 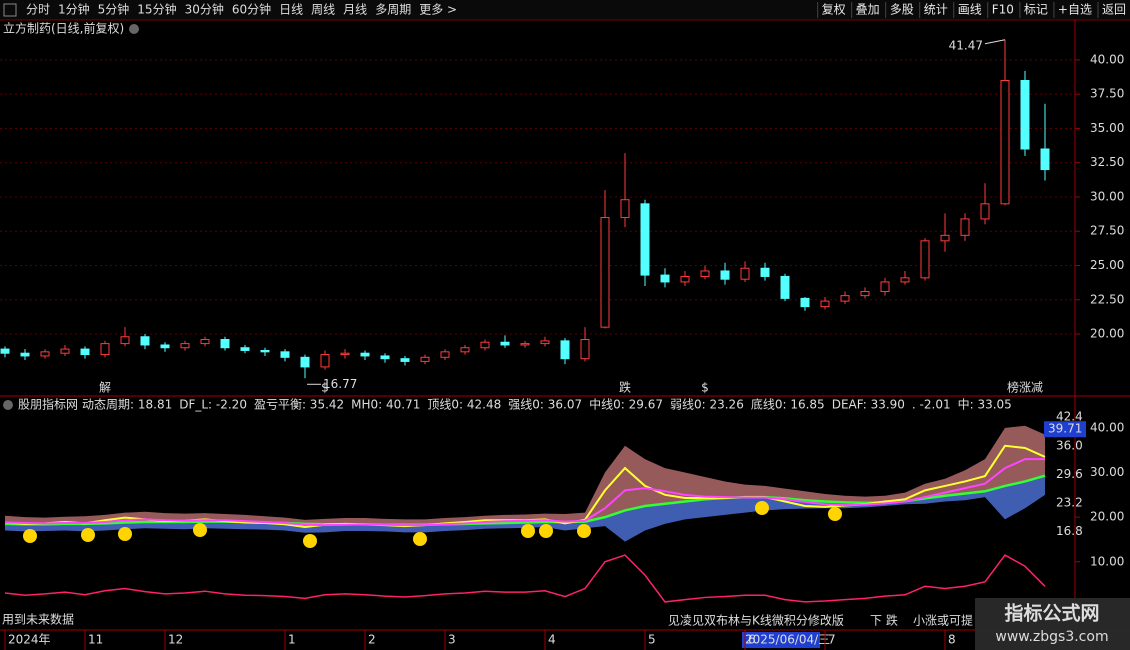 I want to click on menu-icon, so click(x=10, y=10).